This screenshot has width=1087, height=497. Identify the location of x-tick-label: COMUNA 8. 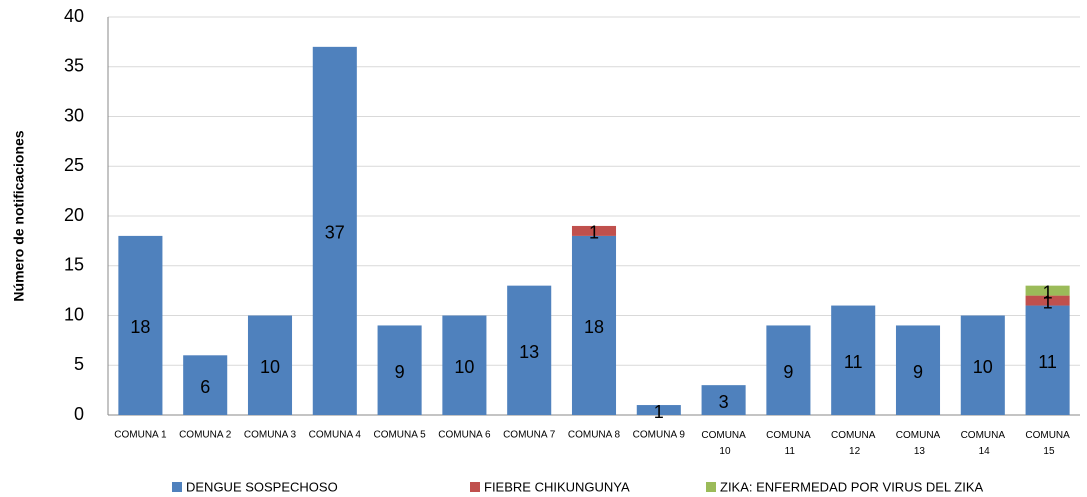
(594, 435).